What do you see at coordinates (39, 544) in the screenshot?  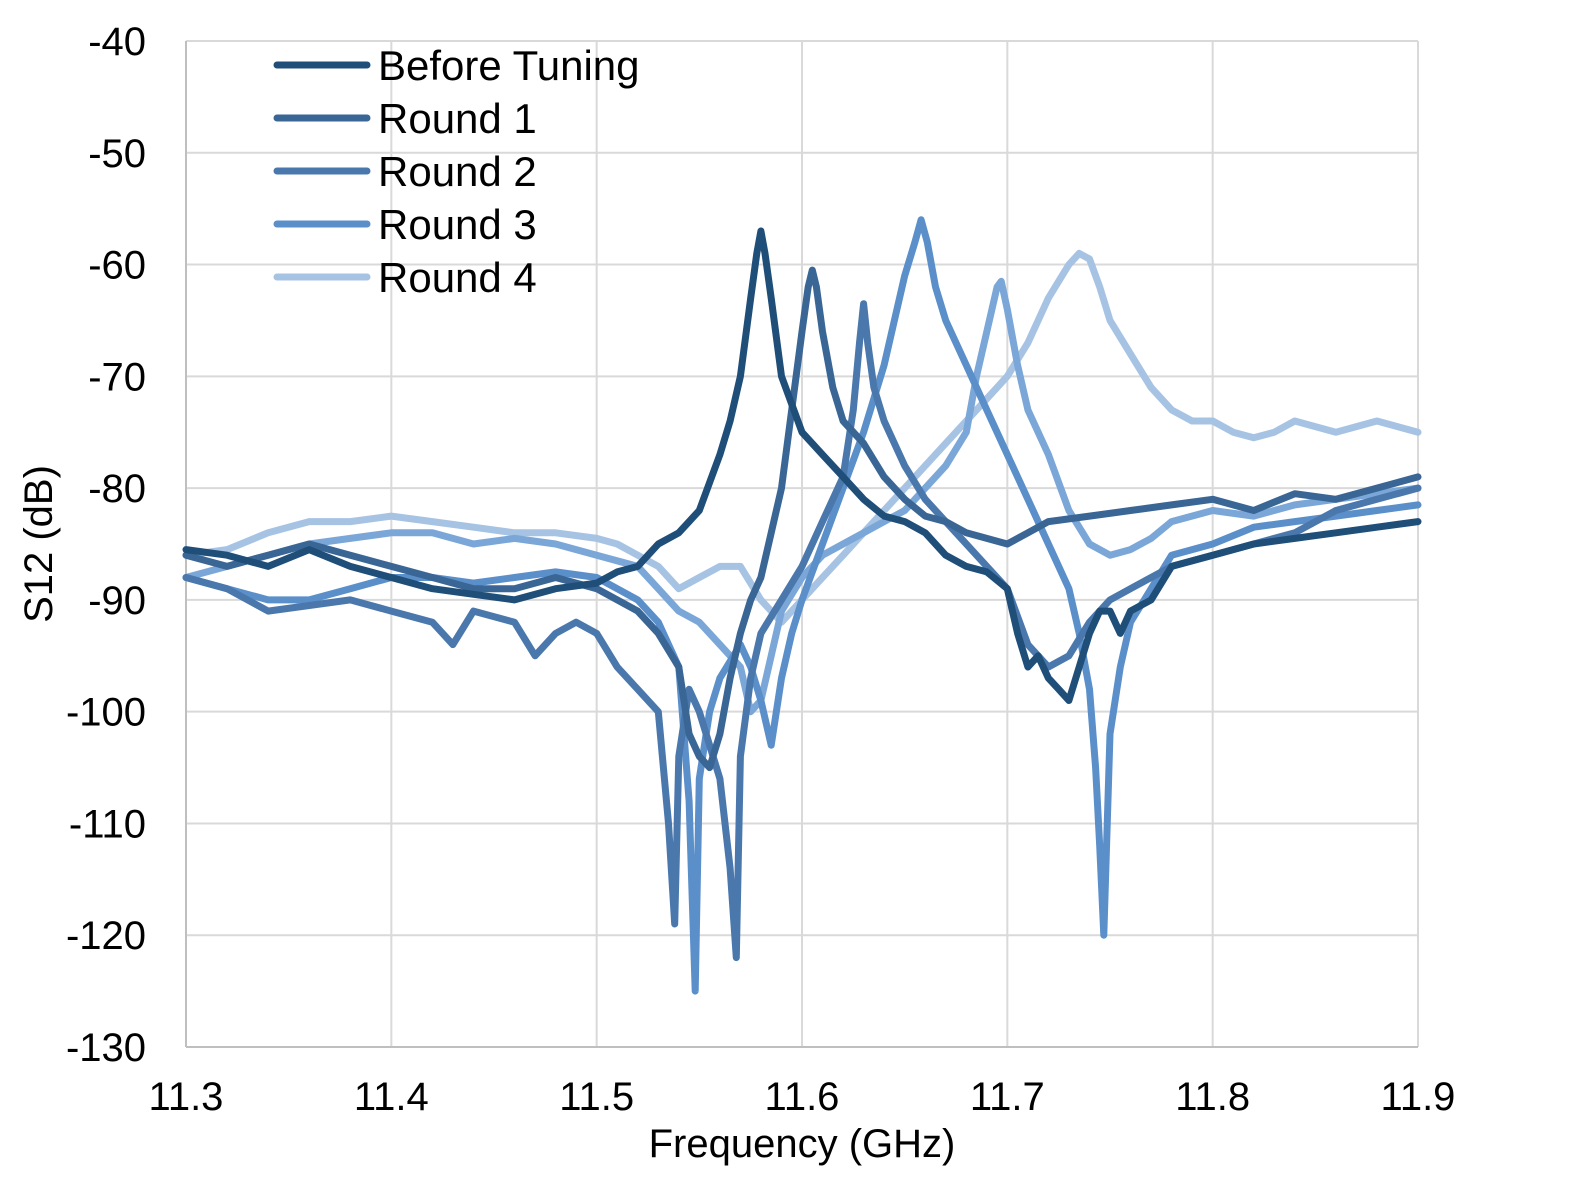 I see `y-axis-title: S12 (dB)` at bounding box center [39, 544].